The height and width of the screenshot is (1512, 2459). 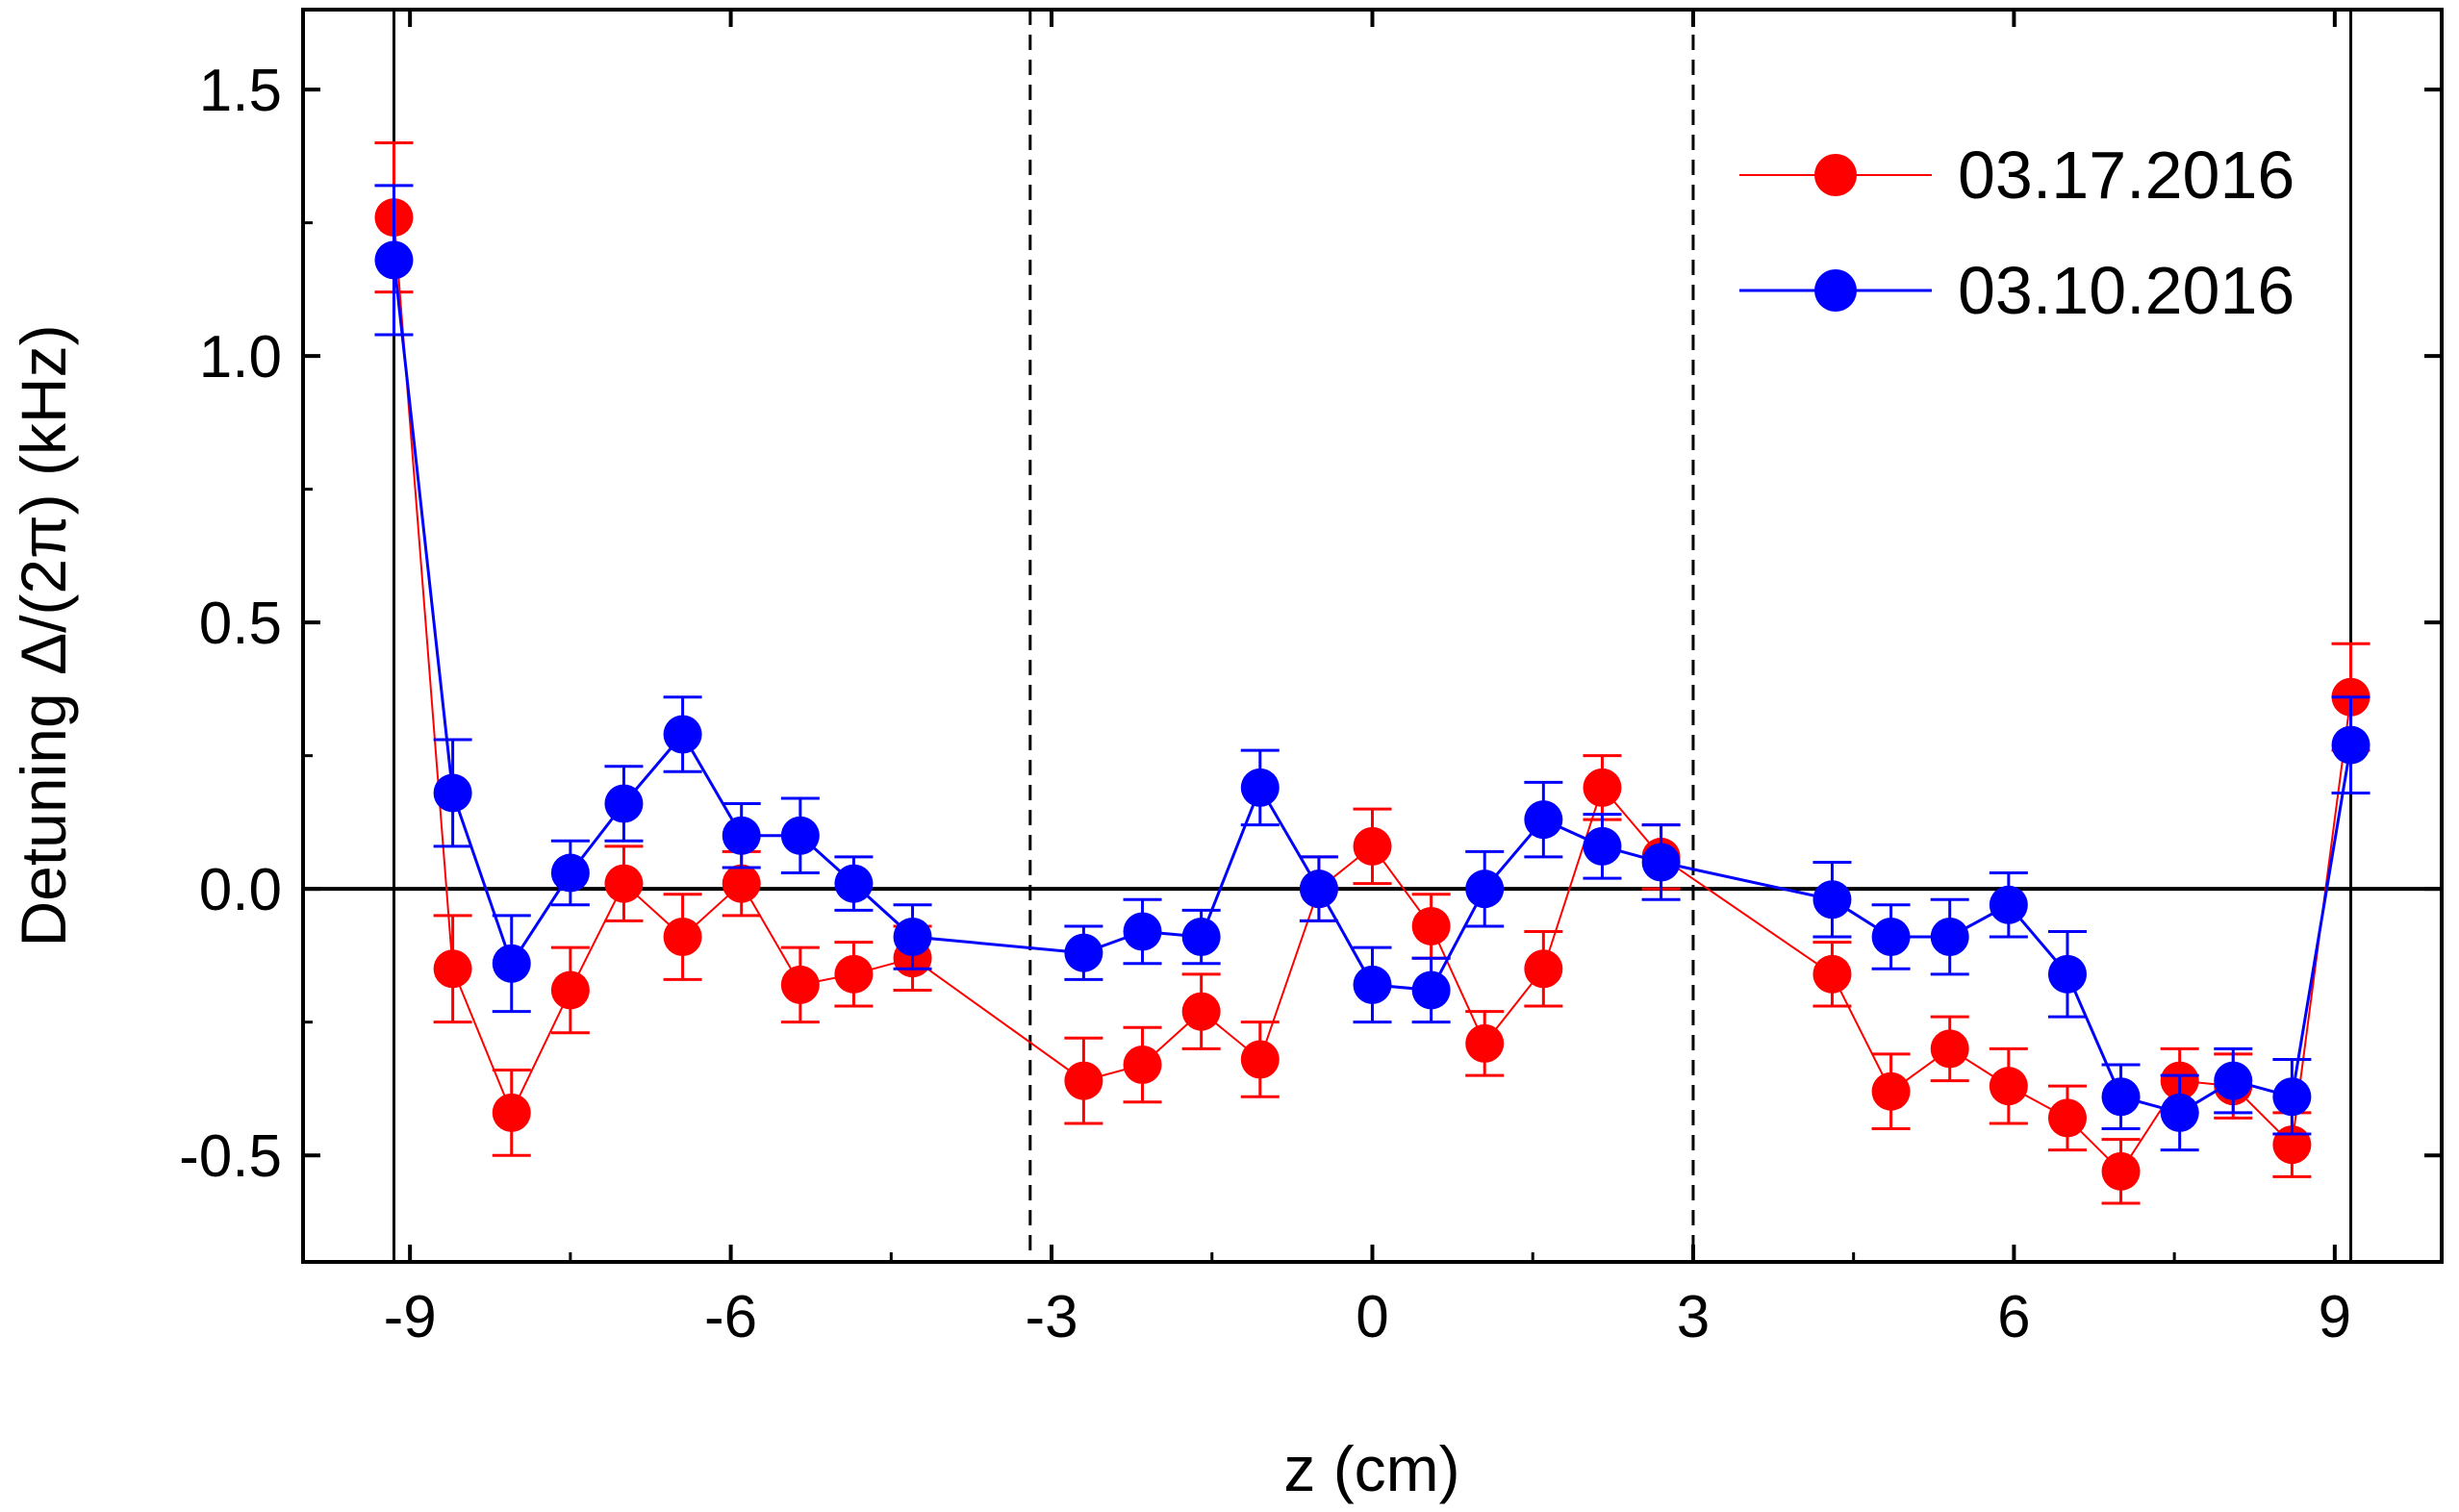 What do you see at coordinates (240, 358) in the screenshot?
I see `y-tick-label: 1.0` at bounding box center [240, 358].